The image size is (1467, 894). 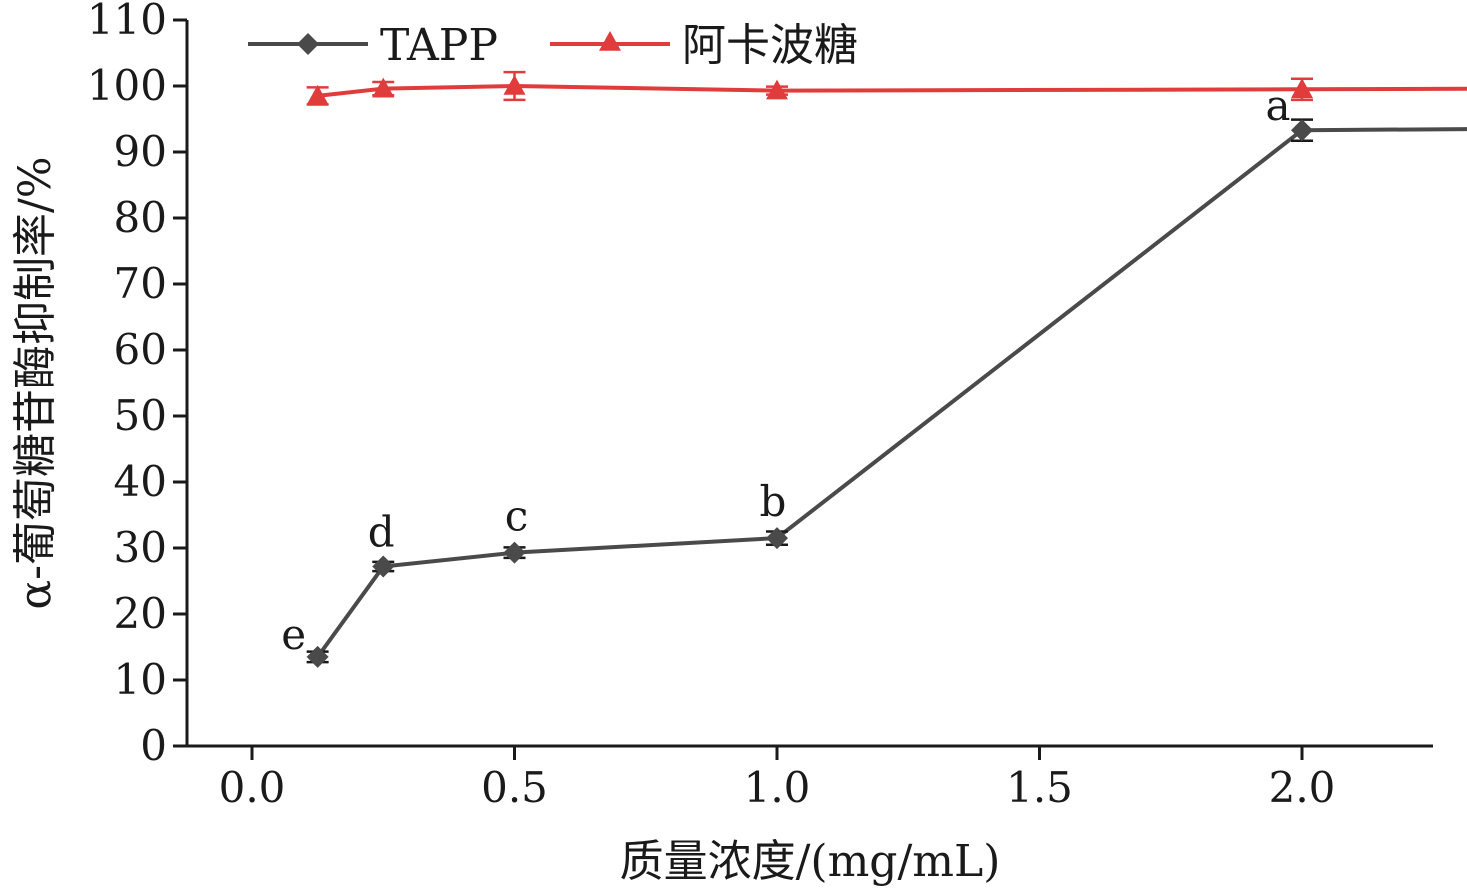 What do you see at coordinates (140, 349) in the screenshot?
I see `y-tick-label: 60` at bounding box center [140, 349].